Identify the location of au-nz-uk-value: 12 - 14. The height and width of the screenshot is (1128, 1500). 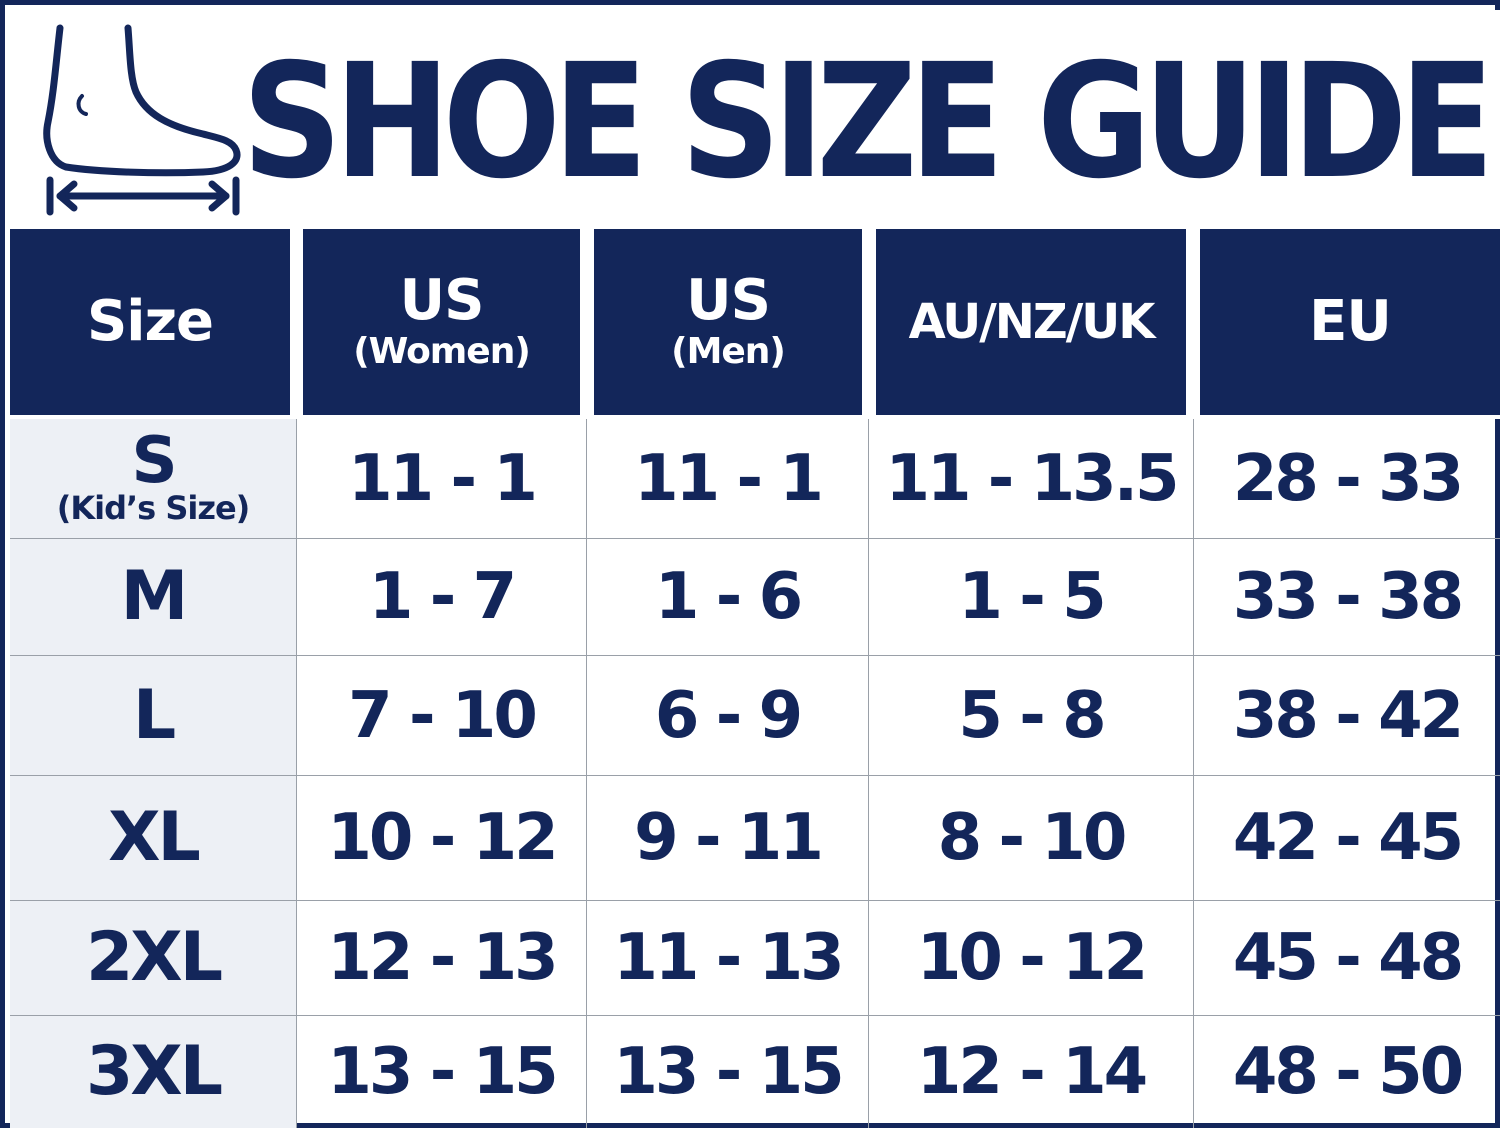
(1032, 1072).